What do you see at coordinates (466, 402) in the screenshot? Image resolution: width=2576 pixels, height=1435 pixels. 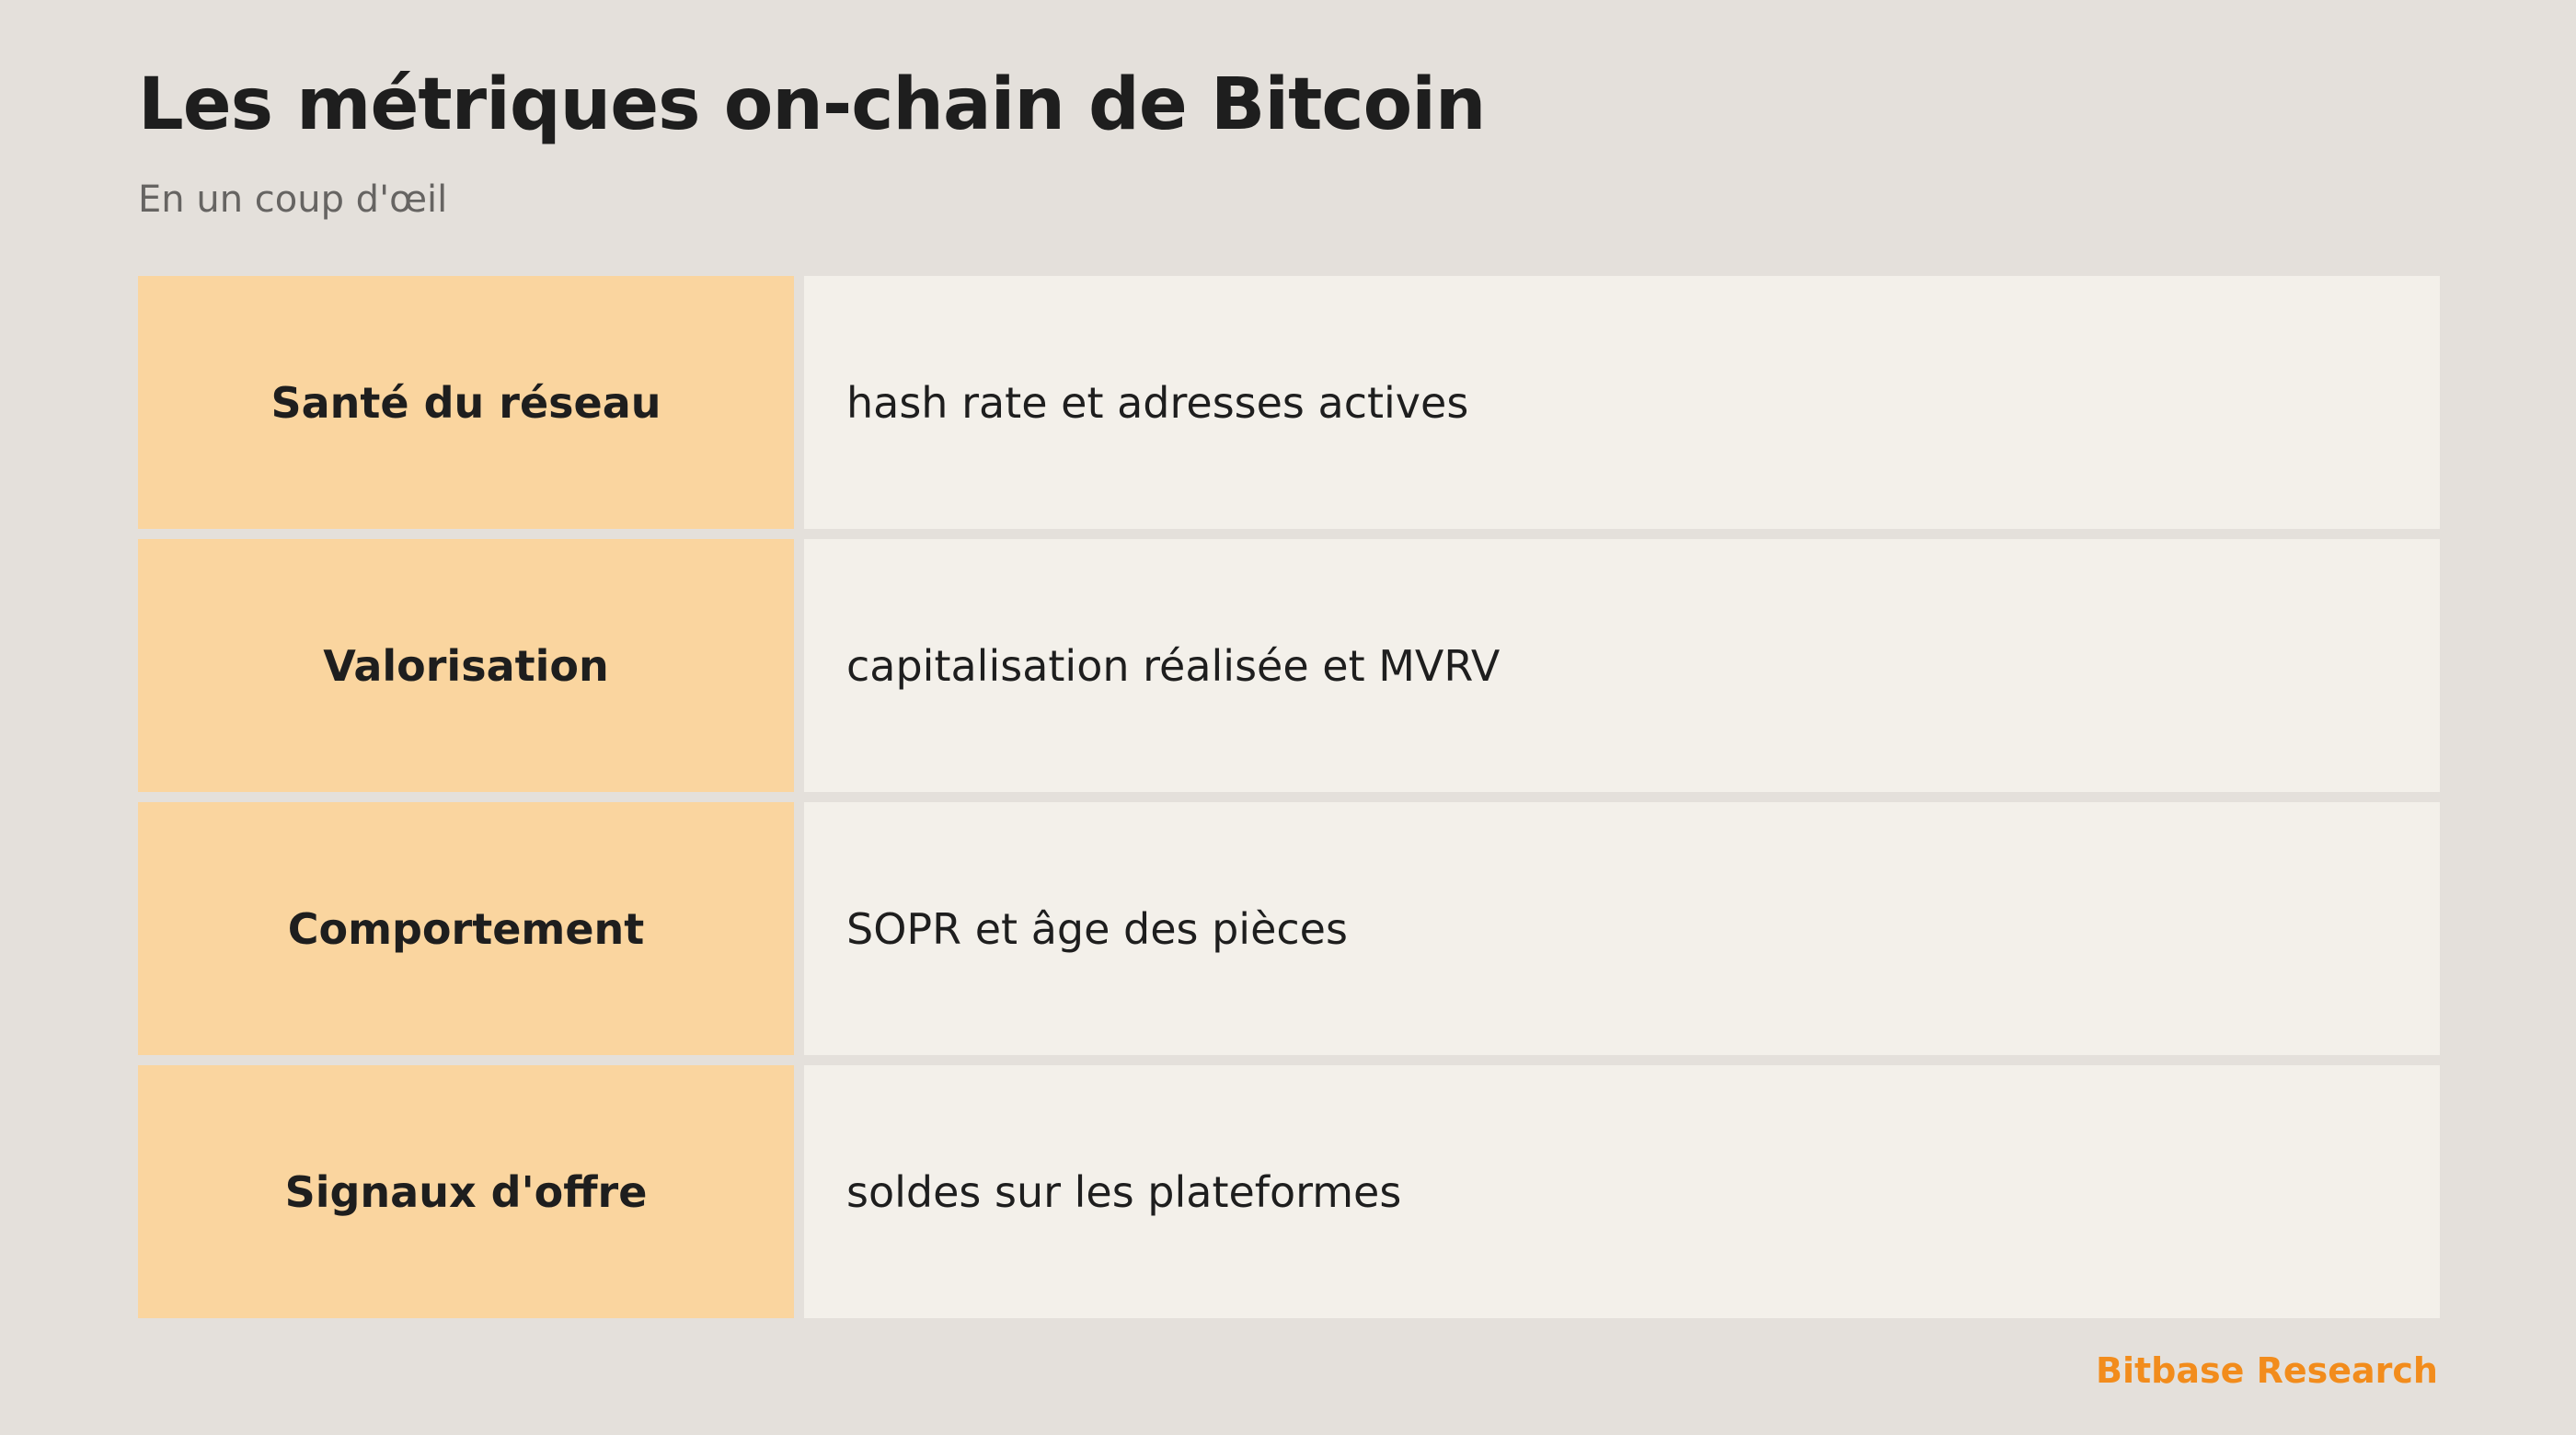 I see `row-category-label: Santé du réseau` at bounding box center [466, 402].